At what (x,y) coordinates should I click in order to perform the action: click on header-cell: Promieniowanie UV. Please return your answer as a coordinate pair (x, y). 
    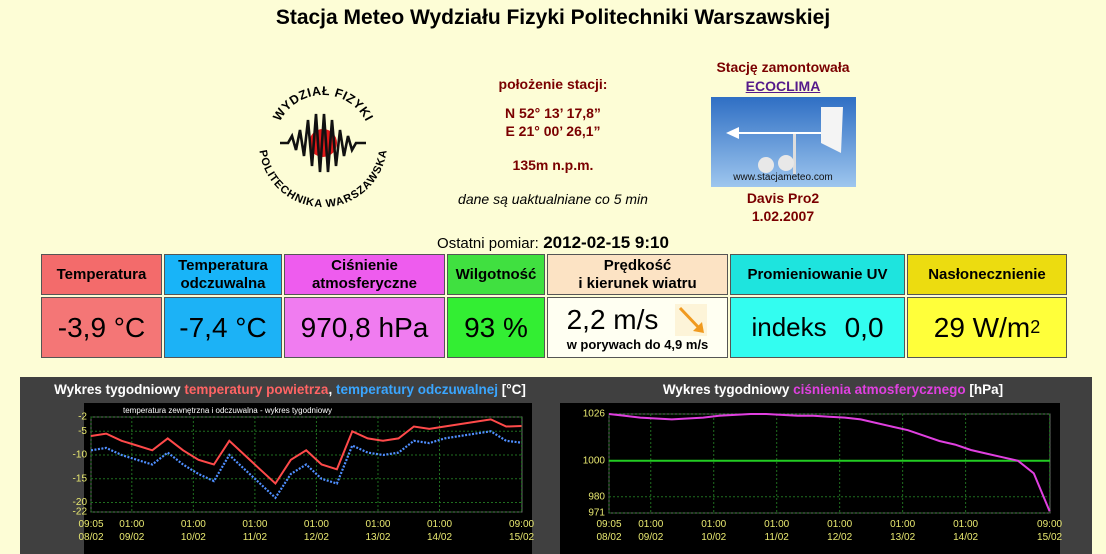
    Looking at the image, I should click on (817, 274).